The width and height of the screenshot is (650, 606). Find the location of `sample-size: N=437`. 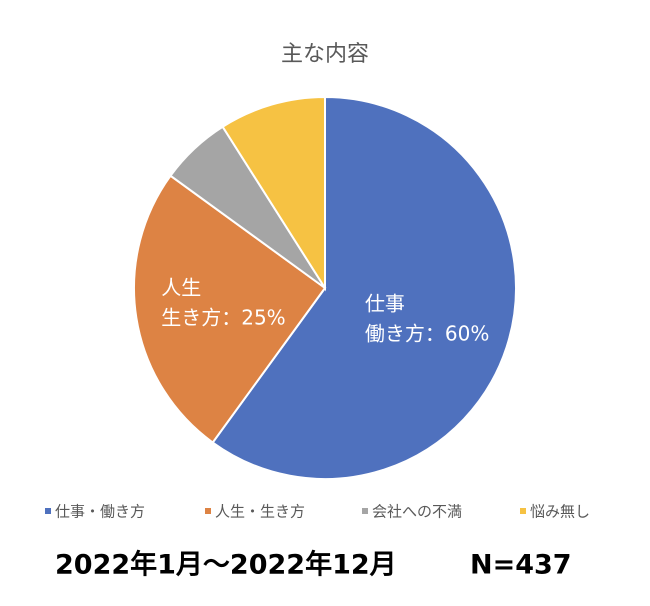

sample-size: N=437 is located at coordinates (521, 565).